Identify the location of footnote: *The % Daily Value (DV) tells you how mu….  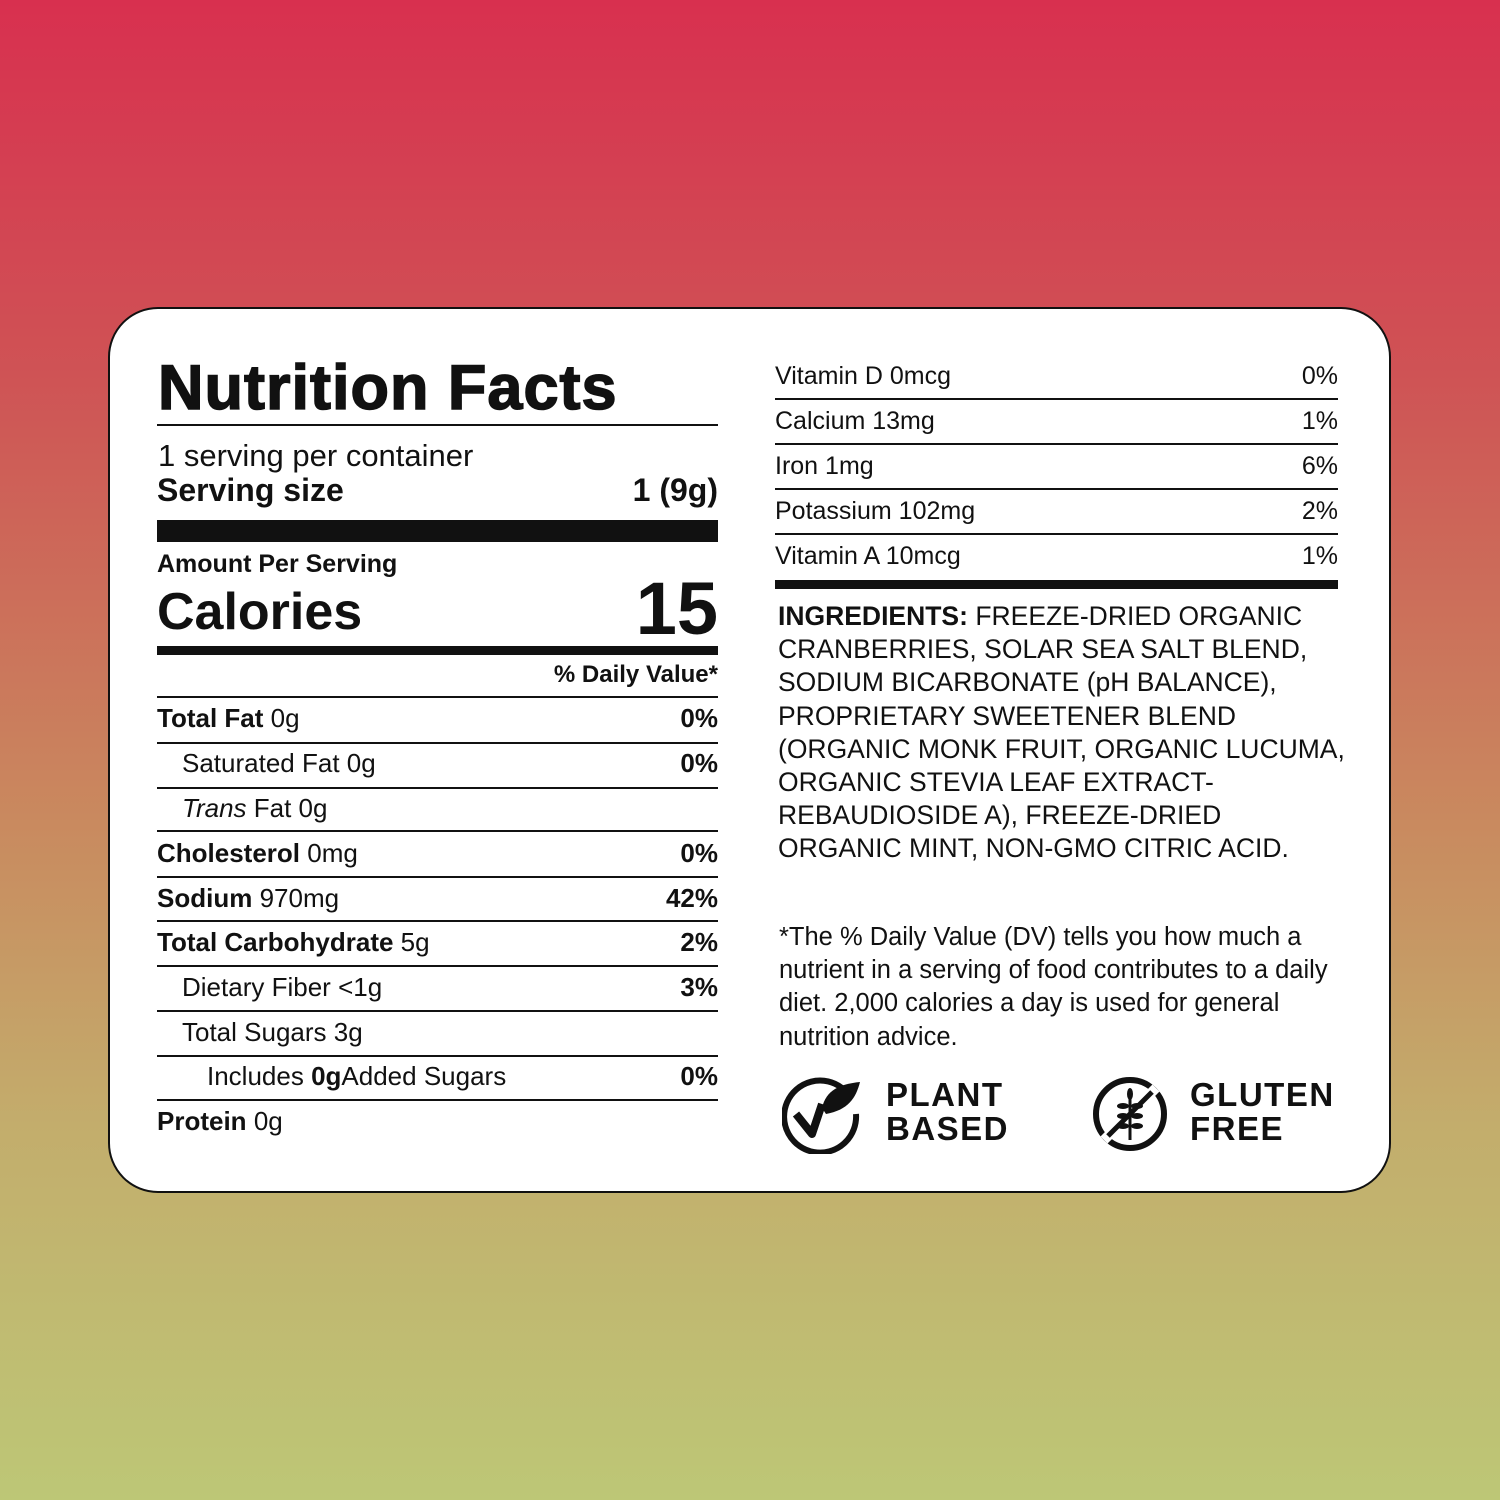
(1053, 987).